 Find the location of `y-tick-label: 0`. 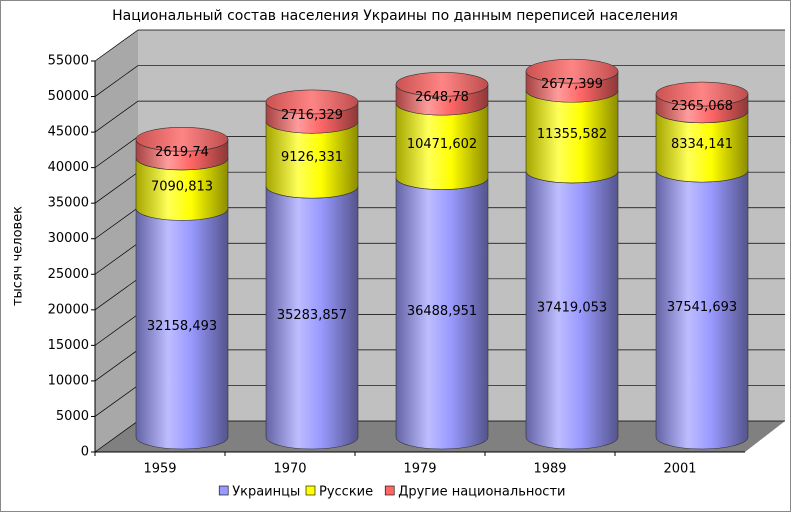

y-tick-label: 0 is located at coordinates (85, 452).